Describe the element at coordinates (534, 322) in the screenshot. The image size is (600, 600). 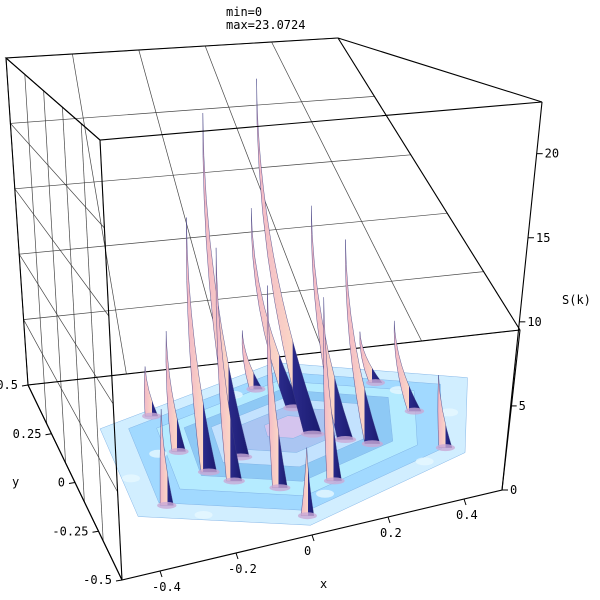
I see `z-tick-label: 10` at that location.